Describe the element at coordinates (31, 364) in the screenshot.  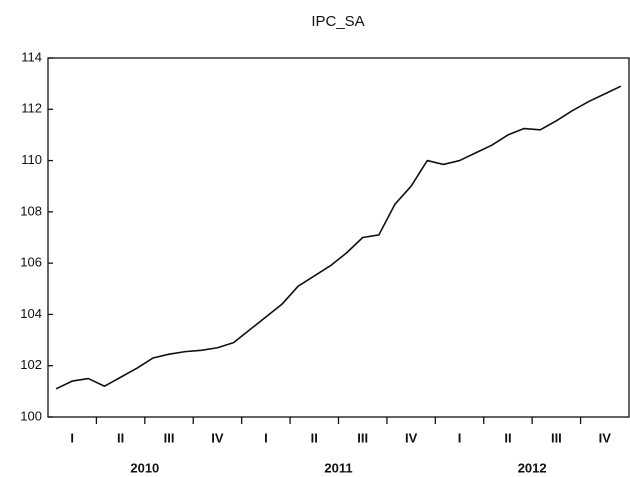
I see `y-tick-label: 102` at that location.